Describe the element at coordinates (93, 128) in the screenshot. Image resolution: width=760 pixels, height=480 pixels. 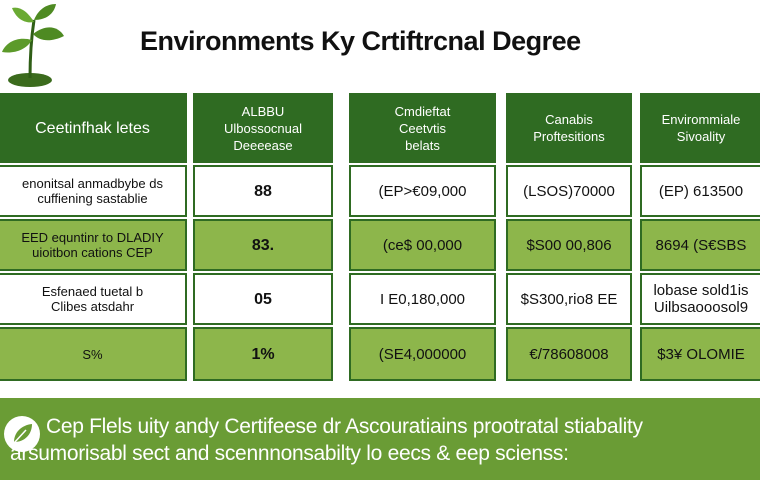
I see `table-header-cell: Ceetinfhak letes` at that location.